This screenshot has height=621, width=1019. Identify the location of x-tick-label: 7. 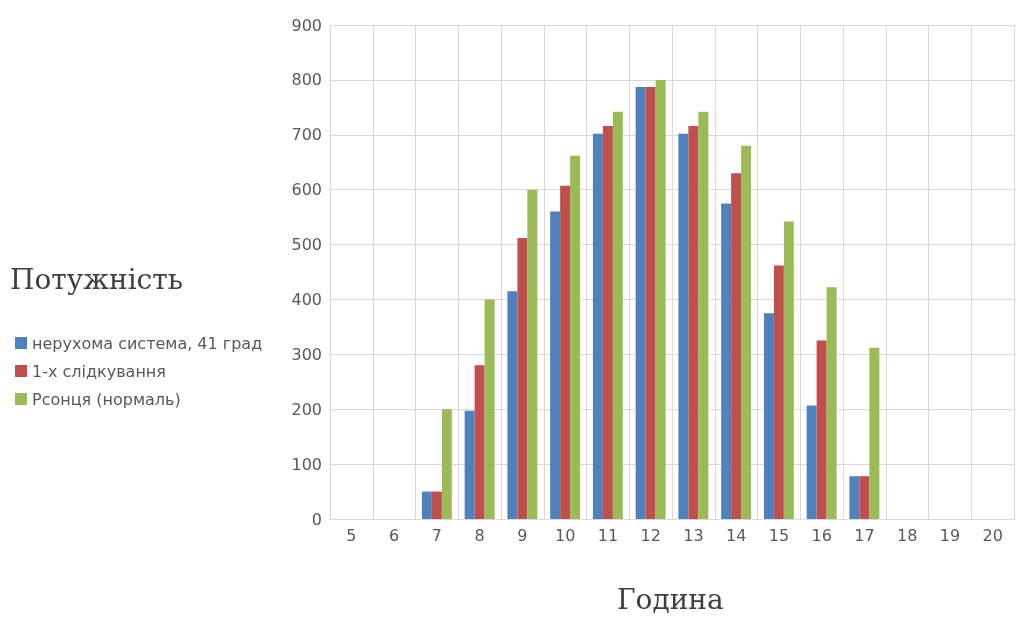
(436, 535).